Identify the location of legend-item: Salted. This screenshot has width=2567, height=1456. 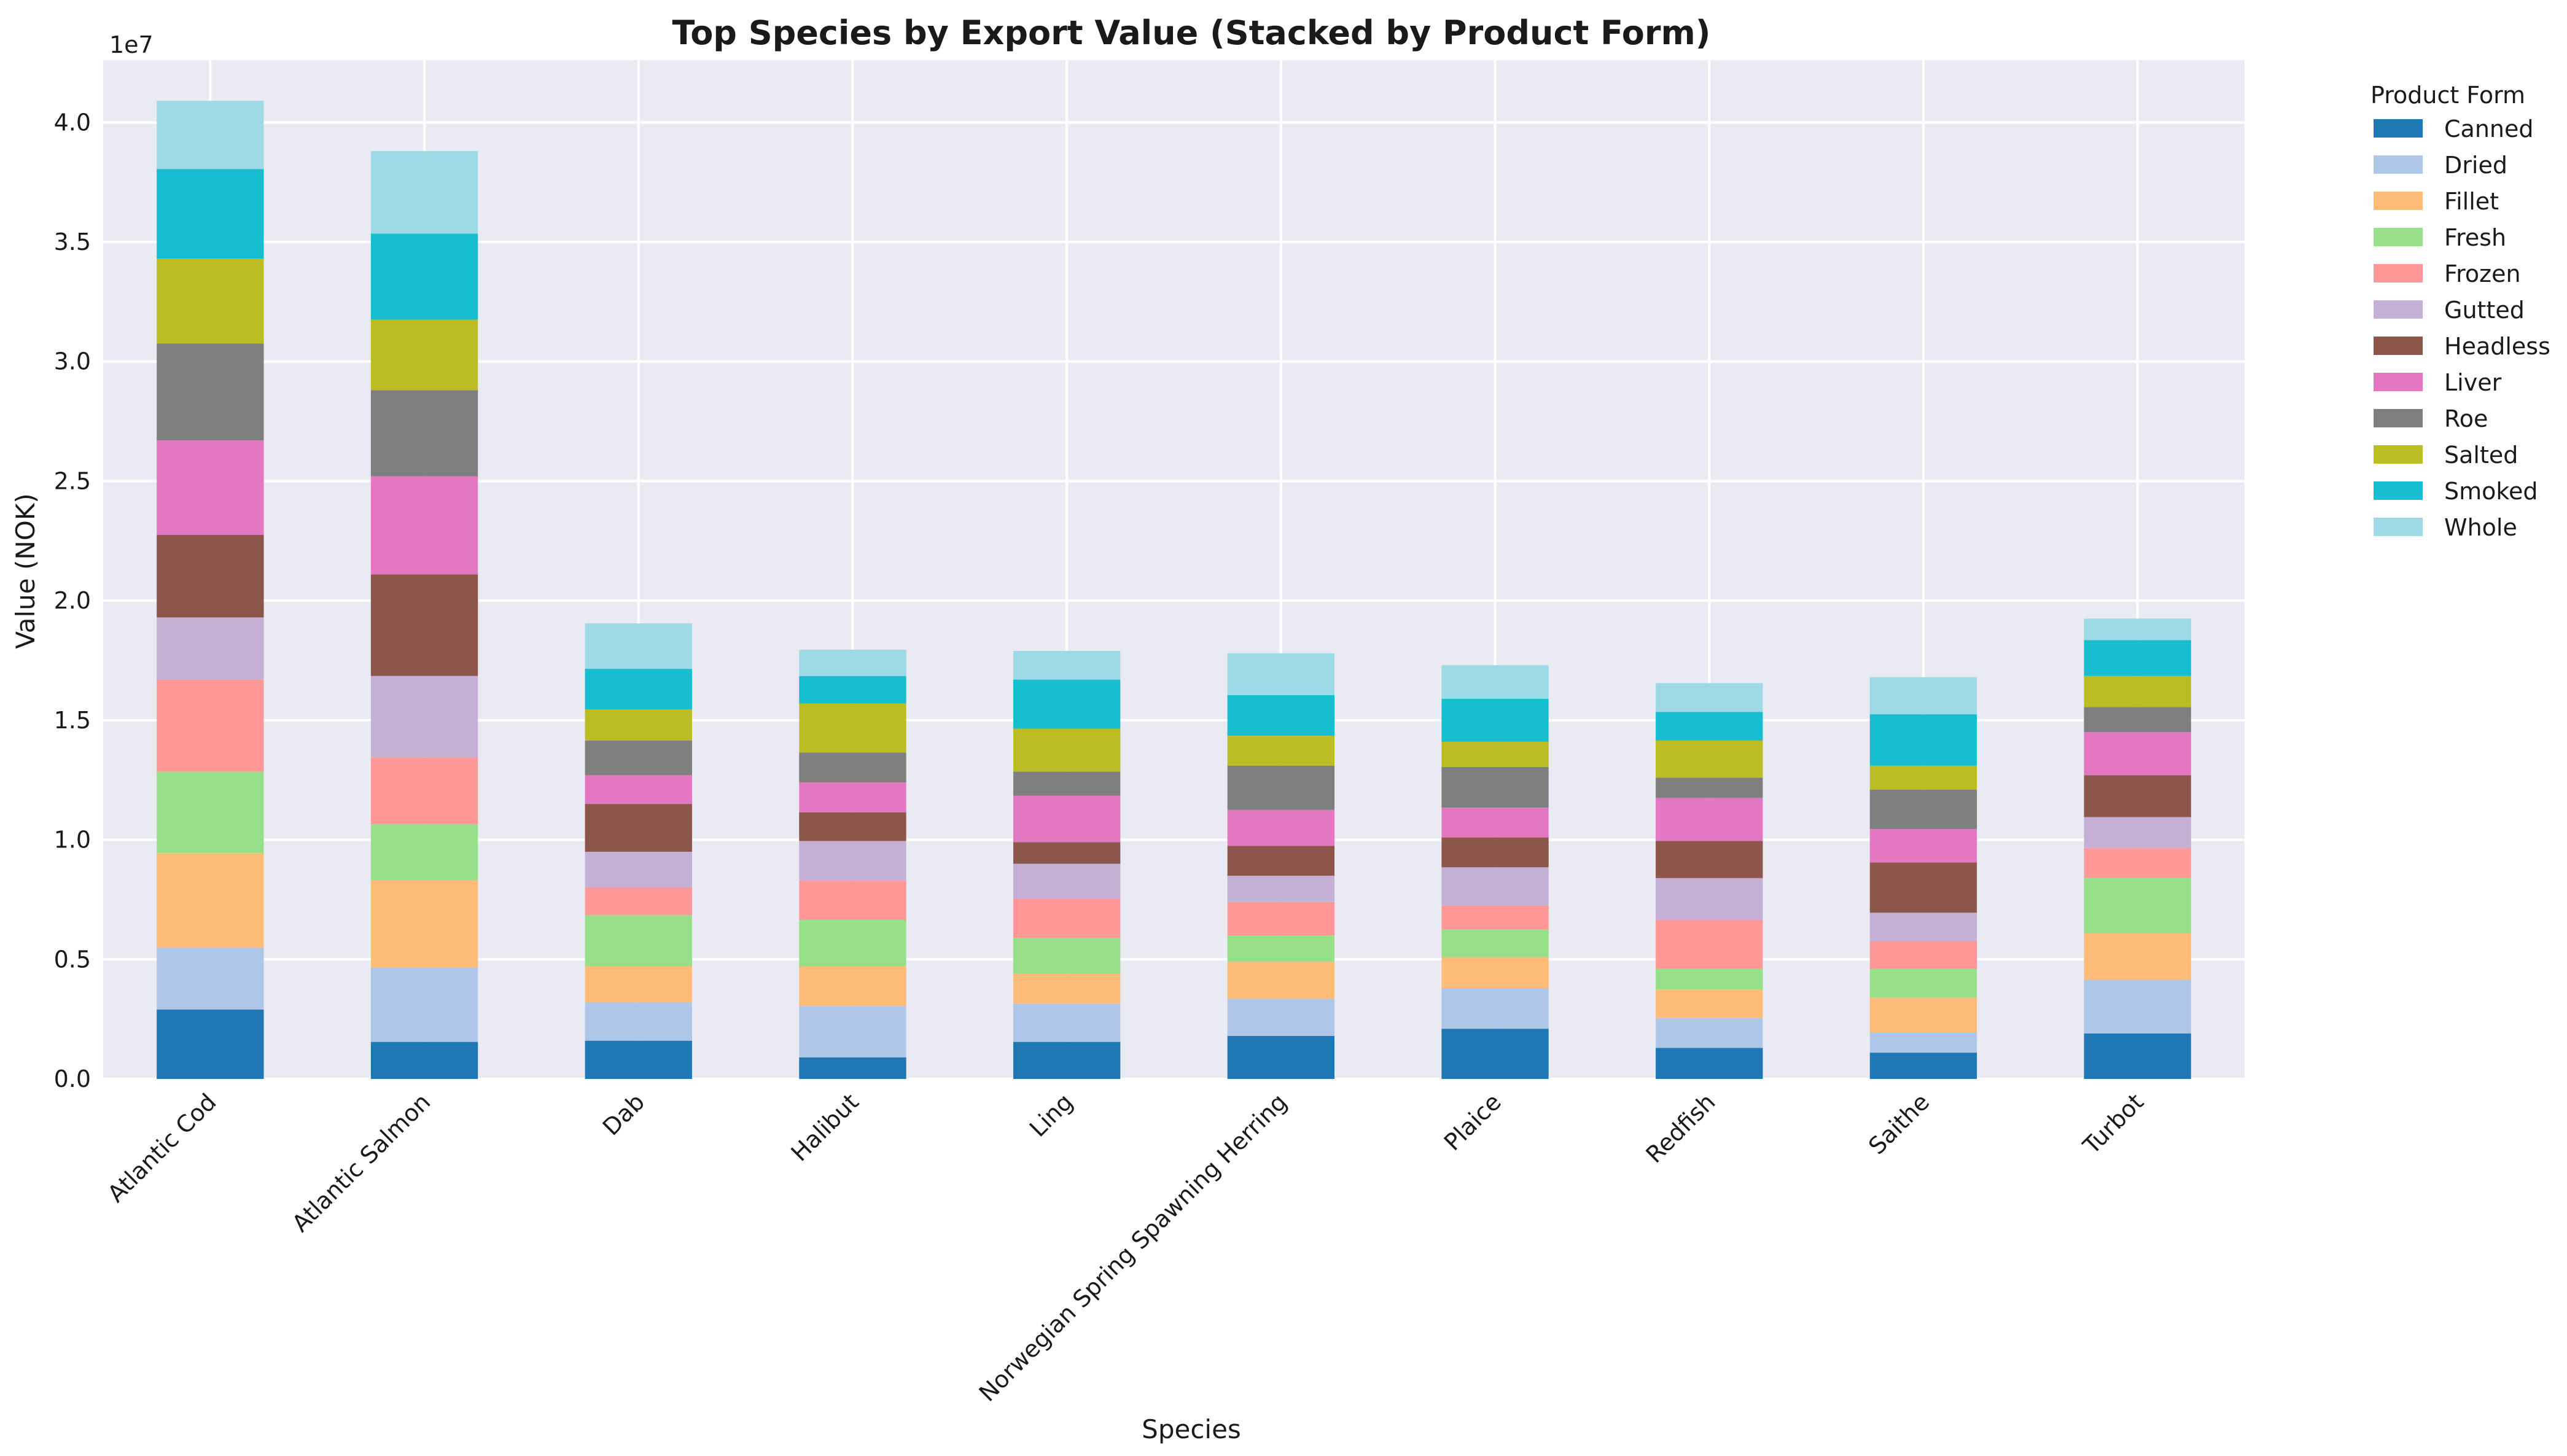
(2446, 455).